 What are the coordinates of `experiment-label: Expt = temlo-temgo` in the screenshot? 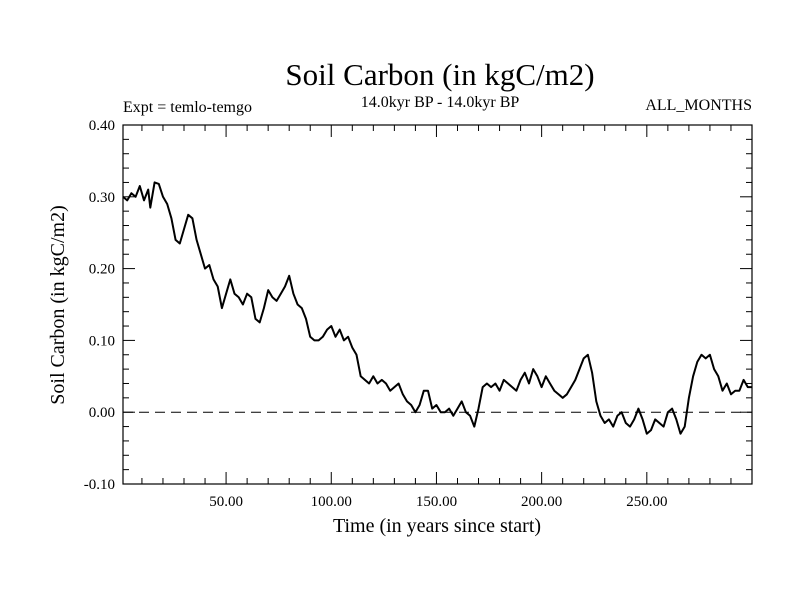 It's located at (187, 107).